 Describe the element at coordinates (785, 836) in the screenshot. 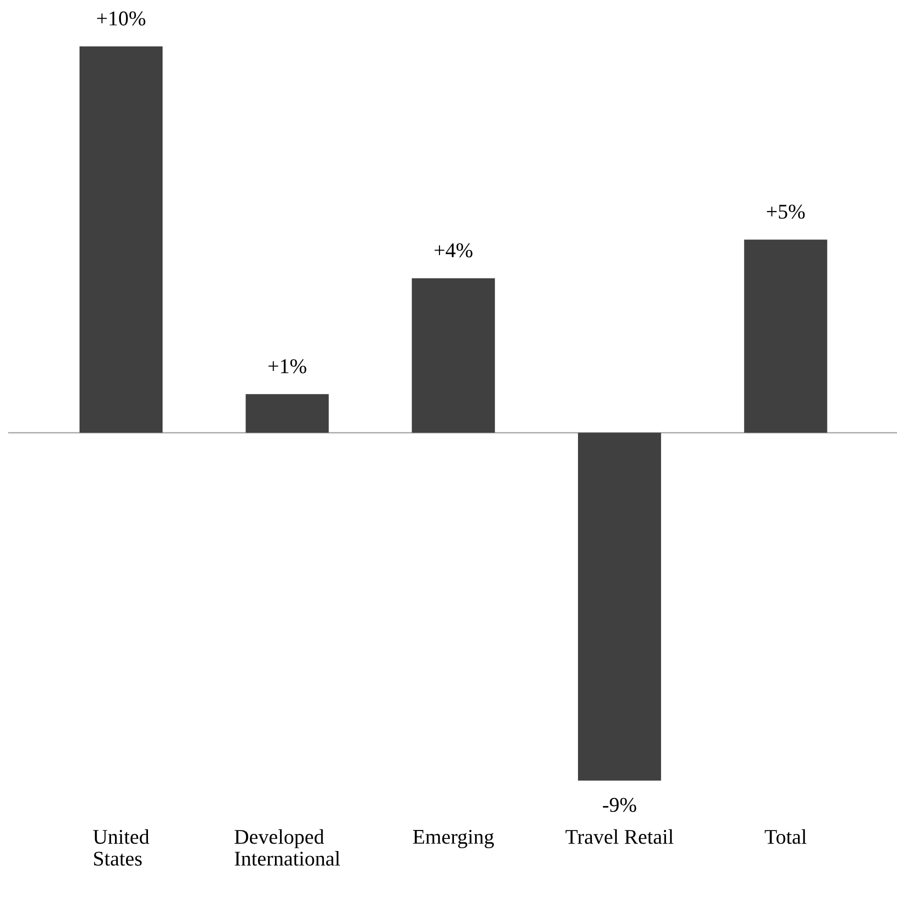

I see `x-tick-label: Total` at that location.